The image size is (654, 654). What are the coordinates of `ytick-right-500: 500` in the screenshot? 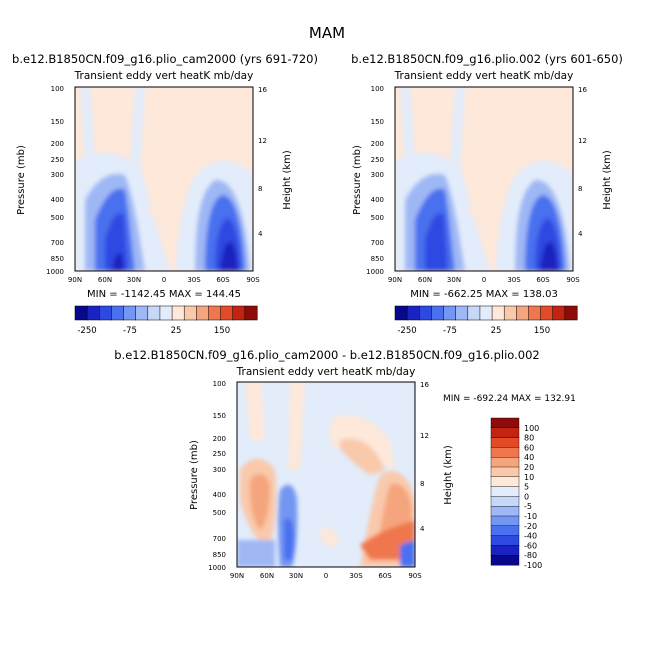 It's located at (377, 218).